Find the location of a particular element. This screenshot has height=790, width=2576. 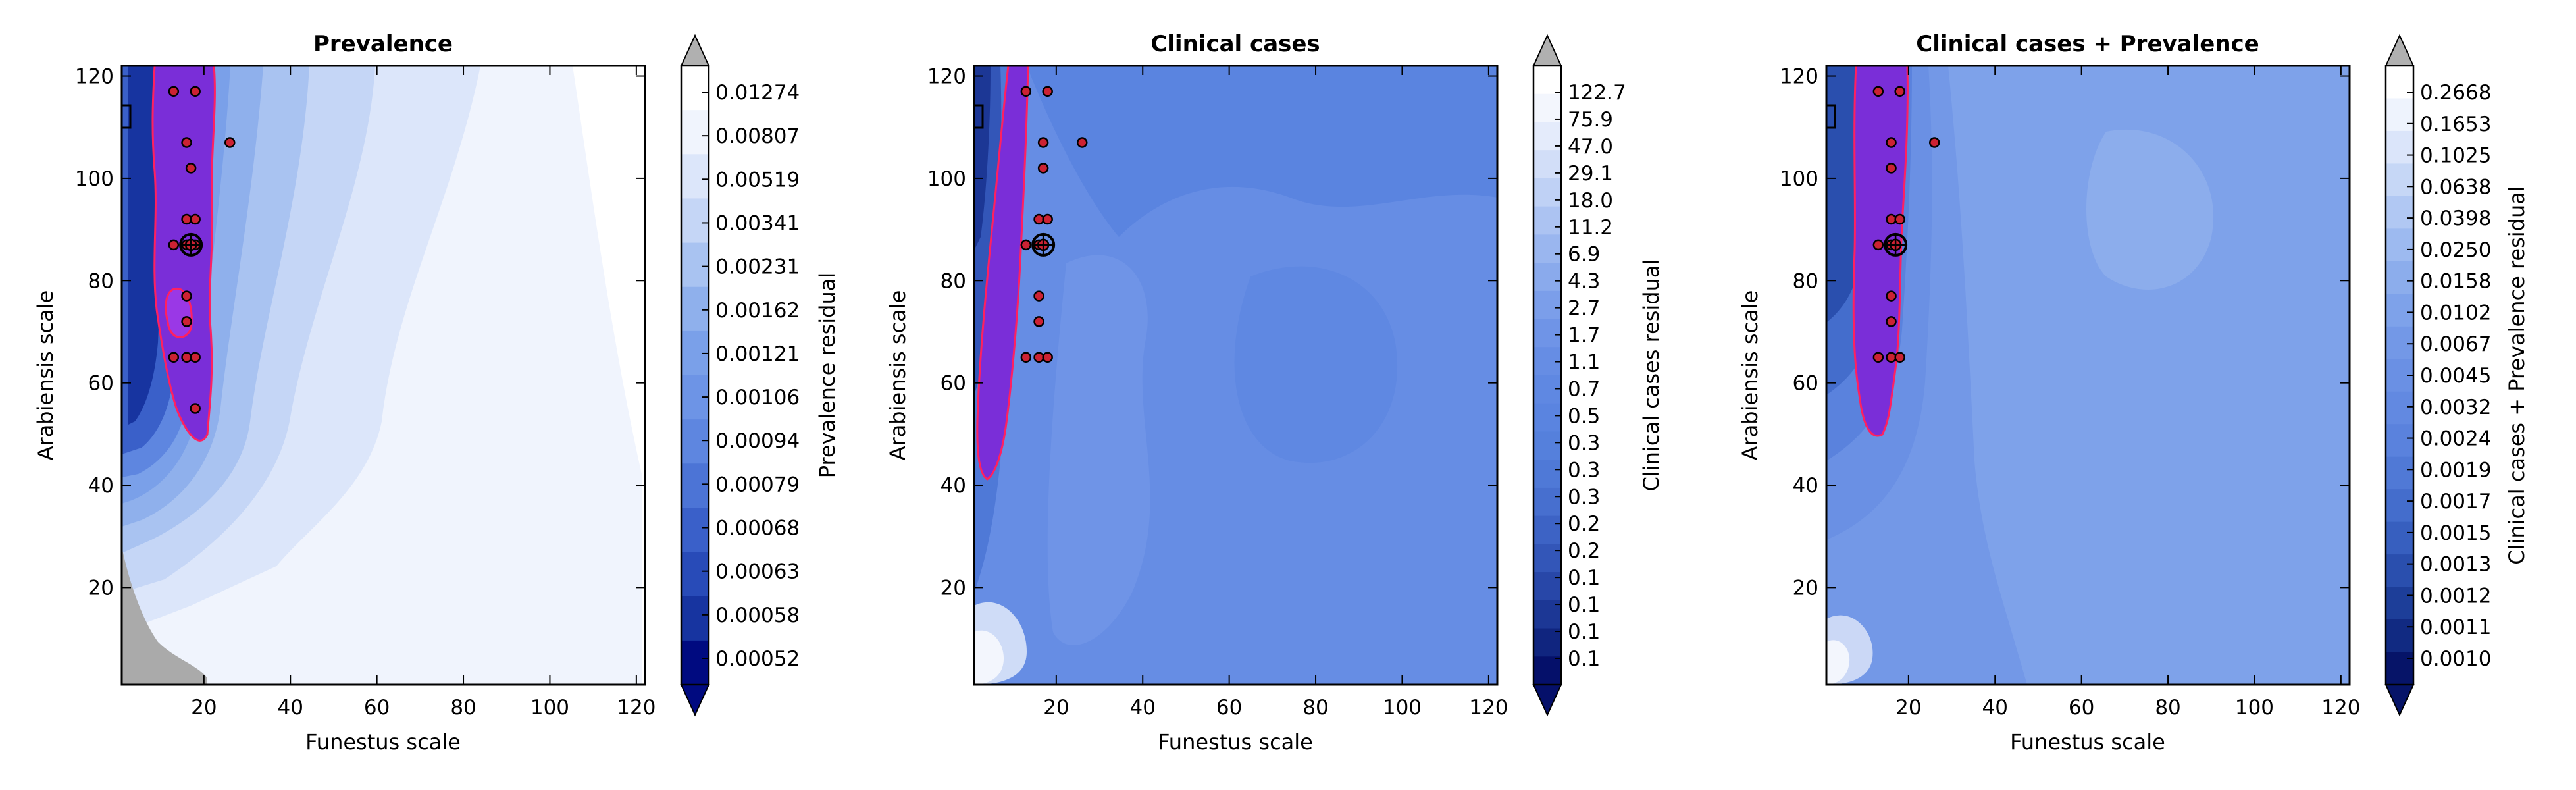

colorbar-tick-label: 0.0019 is located at coordinates (2455, 470).